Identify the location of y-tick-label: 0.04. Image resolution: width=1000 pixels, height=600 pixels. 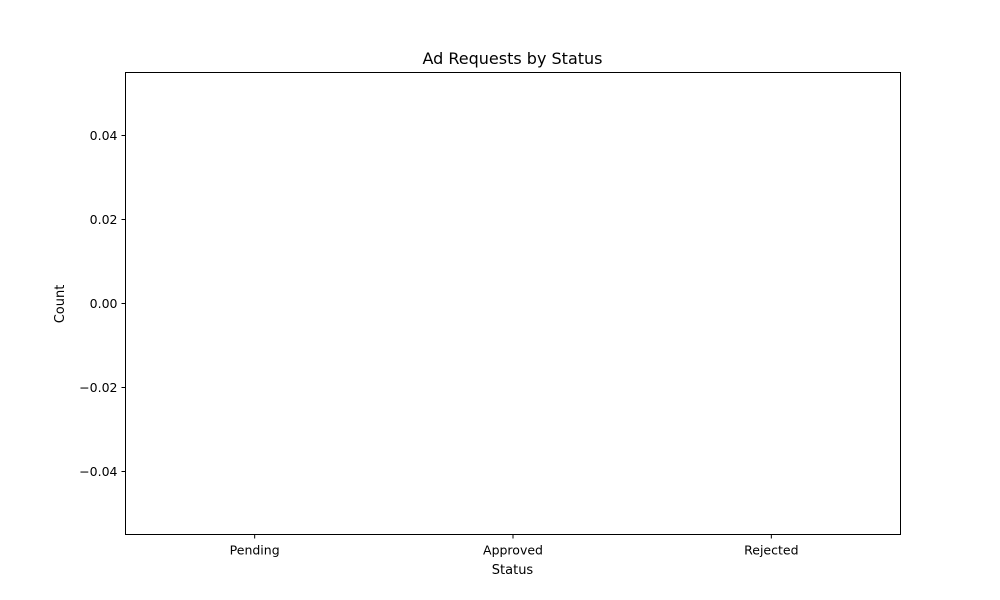
(104, 135).